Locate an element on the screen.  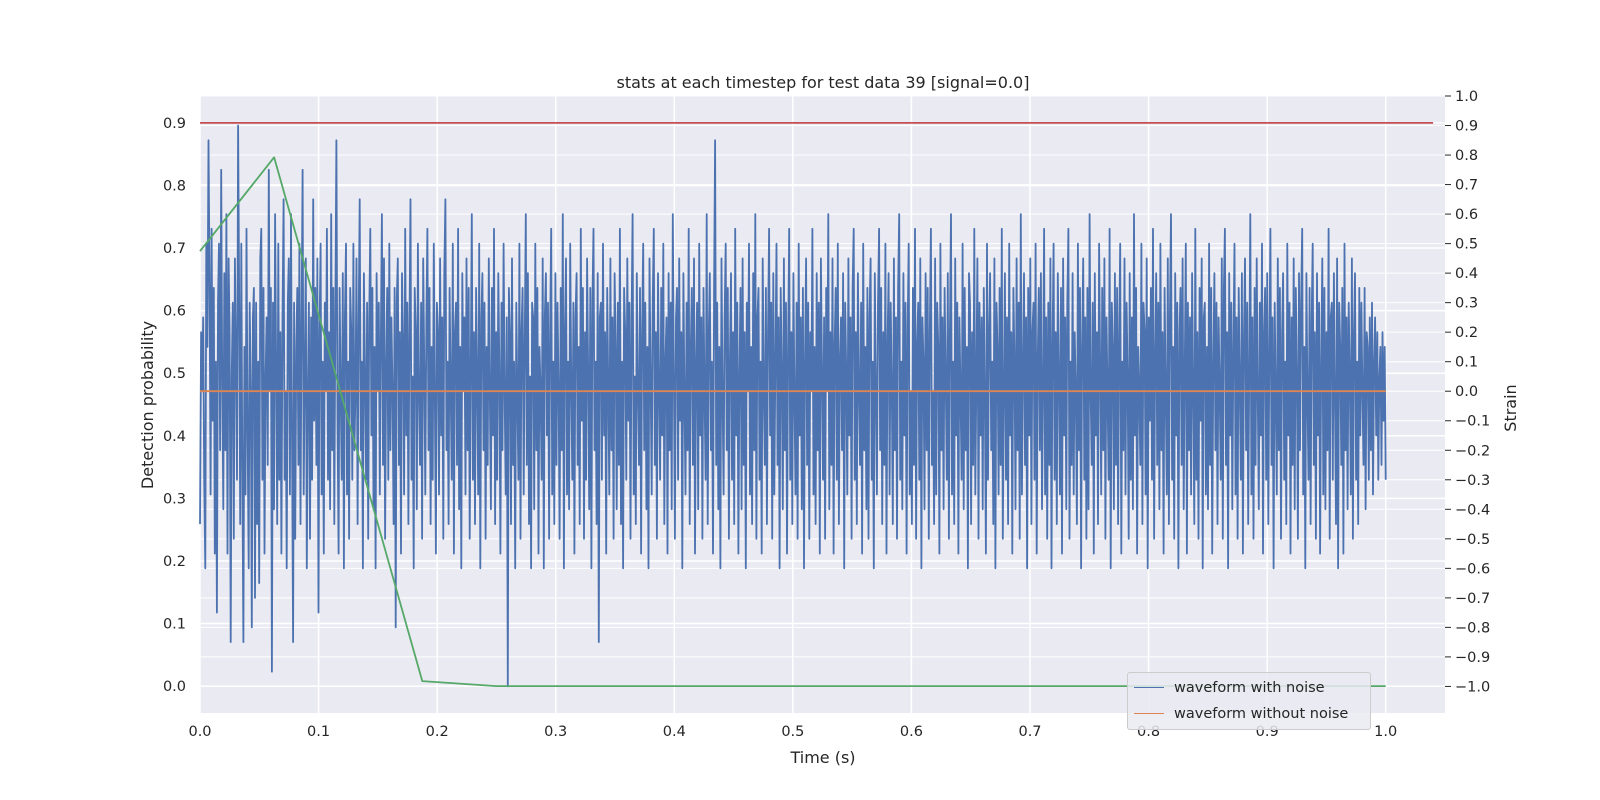
y2-tick-label: 0.6 is located at coordinates (1466, 215).